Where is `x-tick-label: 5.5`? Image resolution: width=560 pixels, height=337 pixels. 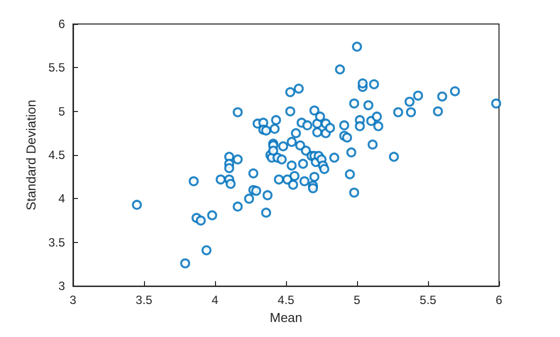
x-tick-label: 5.5 is located at coordinates (428, 300).